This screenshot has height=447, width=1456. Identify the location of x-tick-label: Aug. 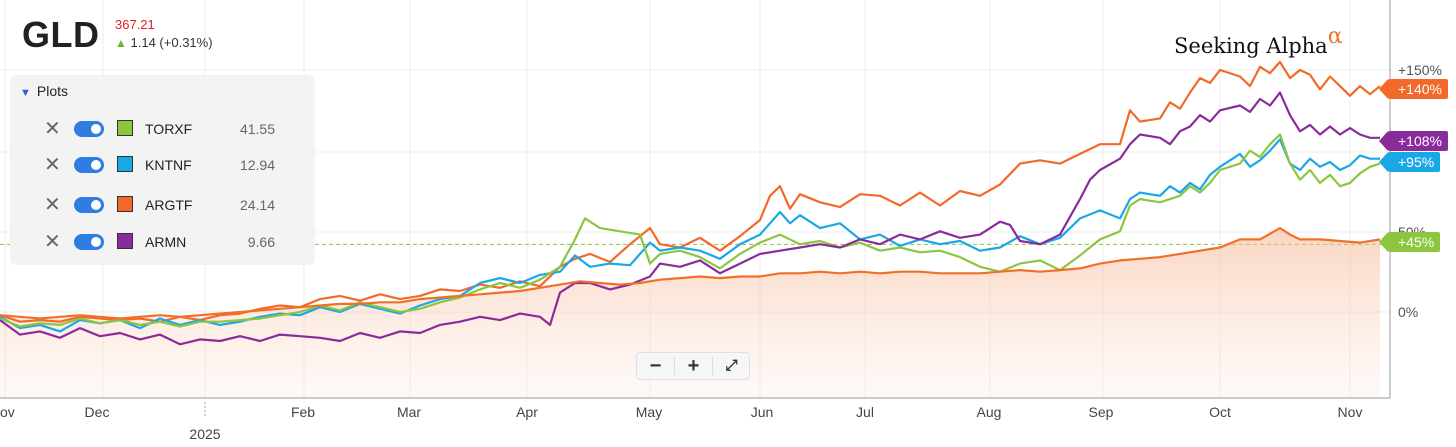
(989, 412).